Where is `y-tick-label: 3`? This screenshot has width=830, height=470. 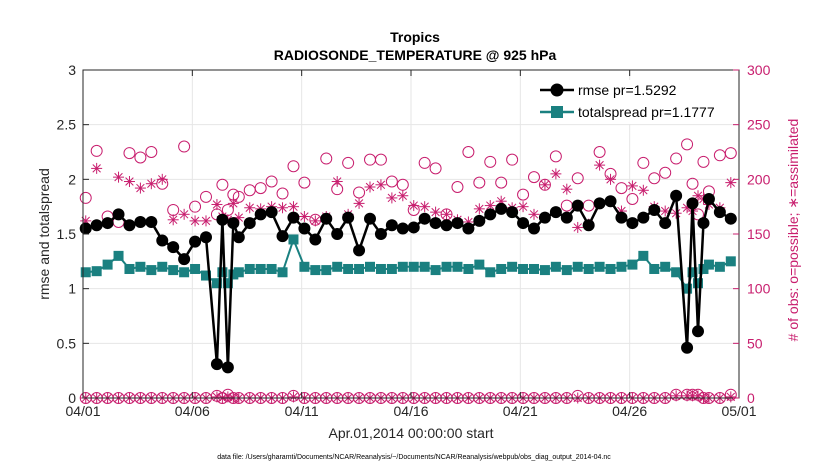
y-tick-label: 3 is located at coordinates (72, 70).